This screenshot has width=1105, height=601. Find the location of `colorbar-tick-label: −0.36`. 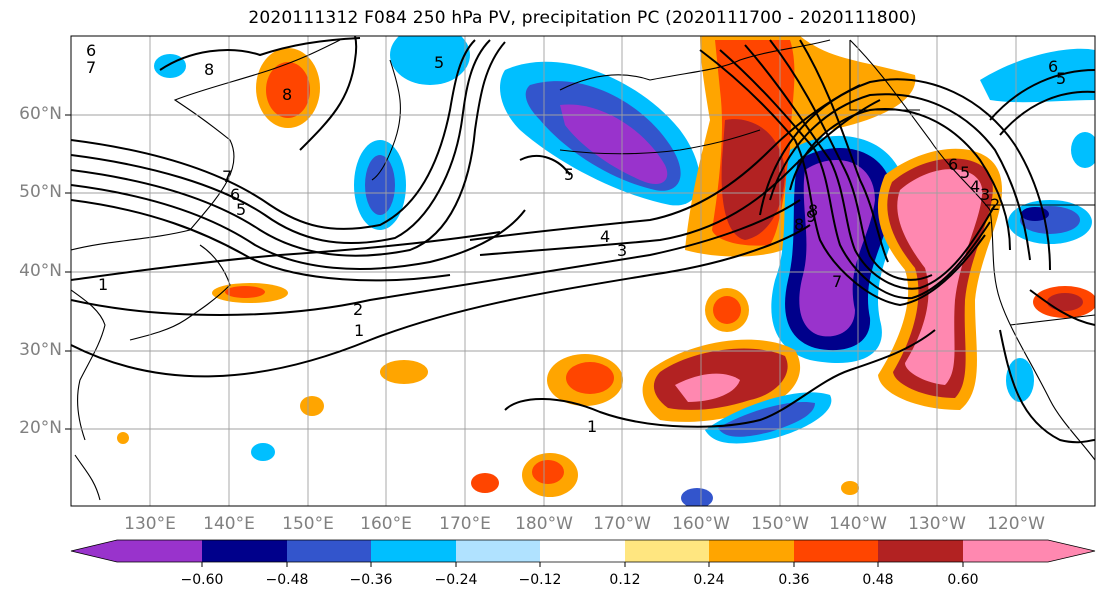

colorbar-tick-label: −0.36 is located at coordinates (371, 580).